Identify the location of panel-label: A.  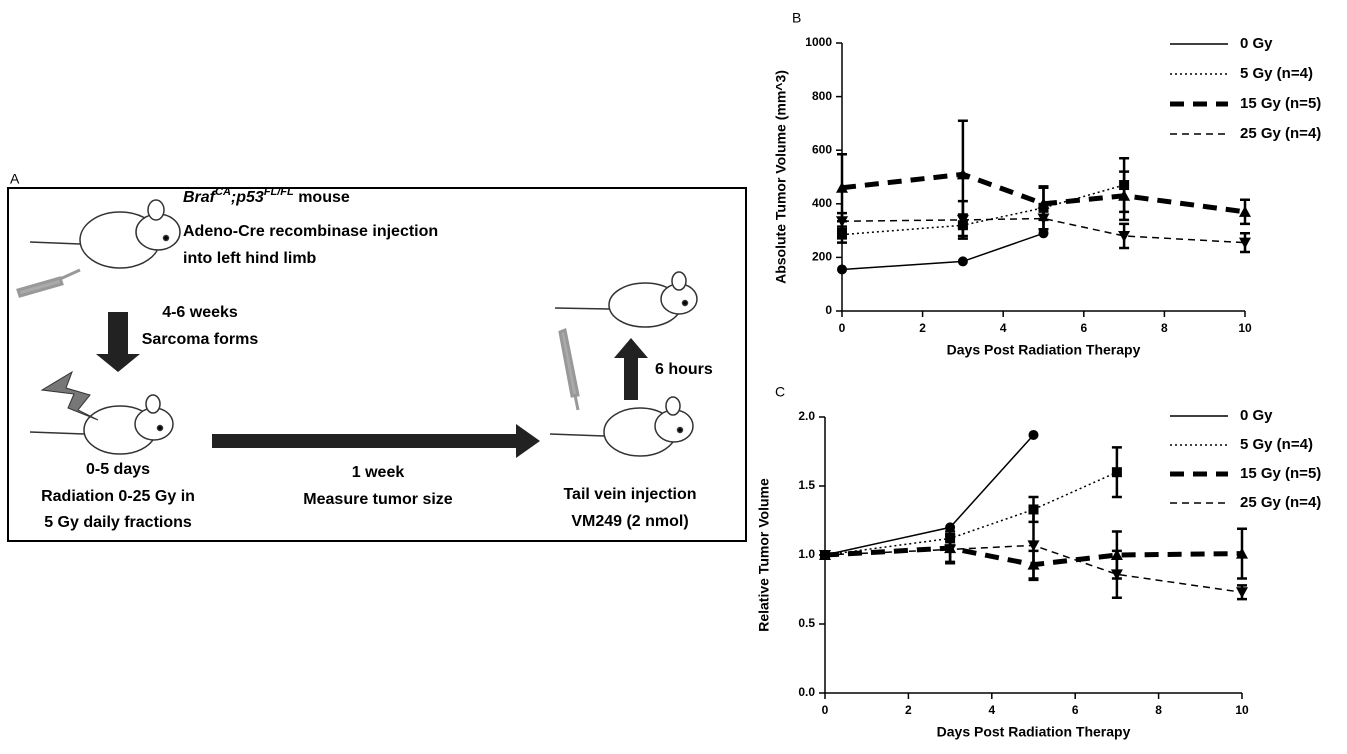
(15, 179).